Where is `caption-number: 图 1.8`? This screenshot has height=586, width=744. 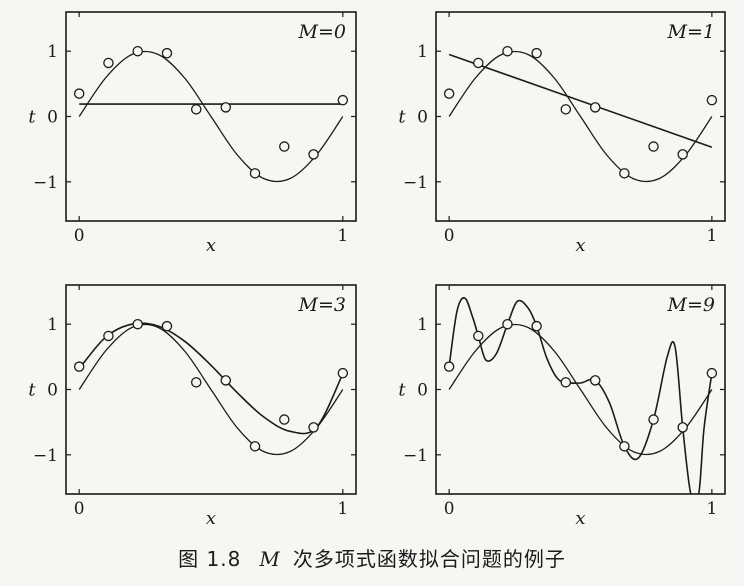
caption-number: 图 1.8 is located at coordinates (210, 559).